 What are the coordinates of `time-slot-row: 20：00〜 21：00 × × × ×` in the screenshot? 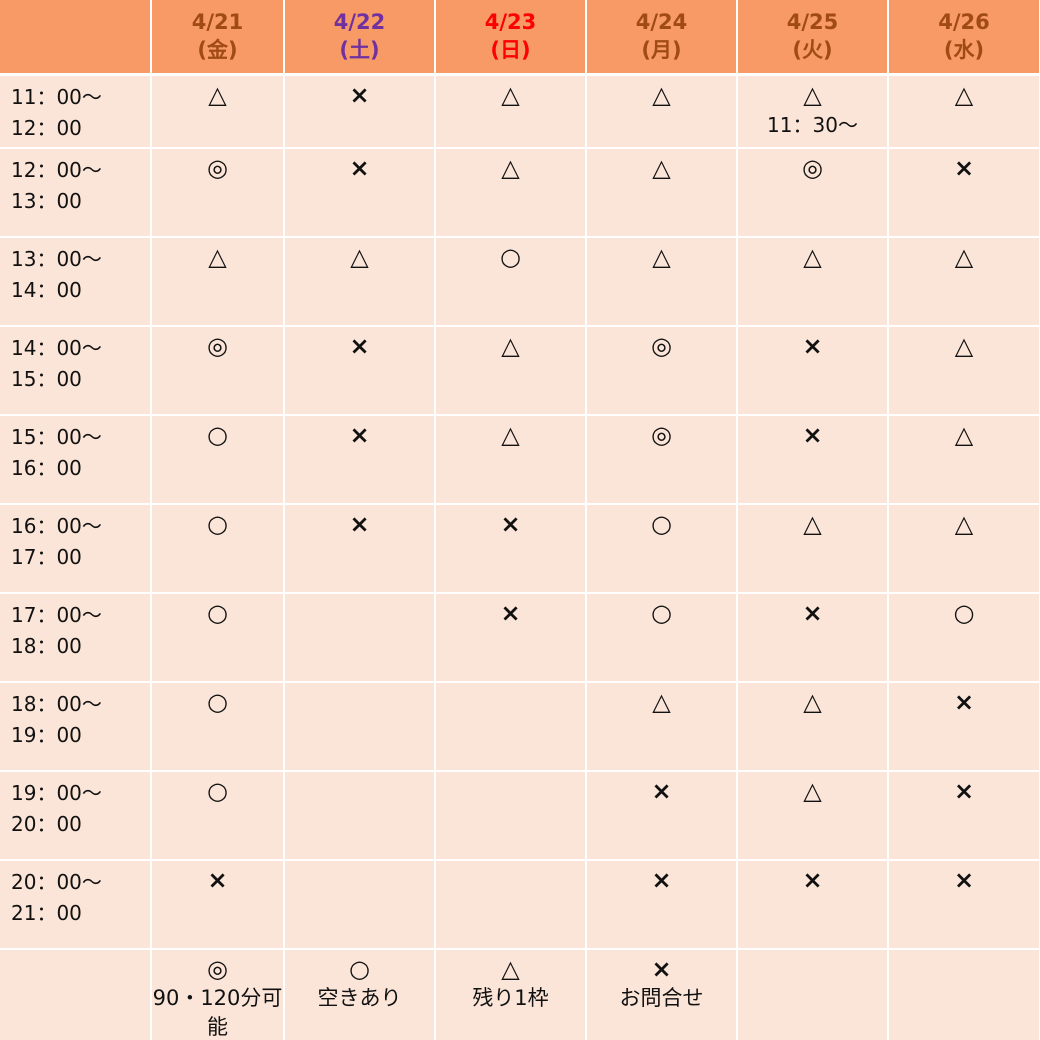 It's located at (520, 905).